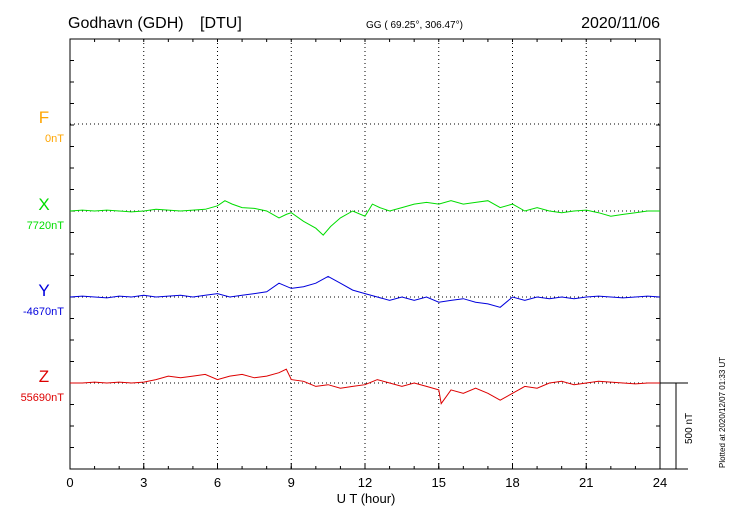  I want to click on series-name-f: F, so click(44, 117).